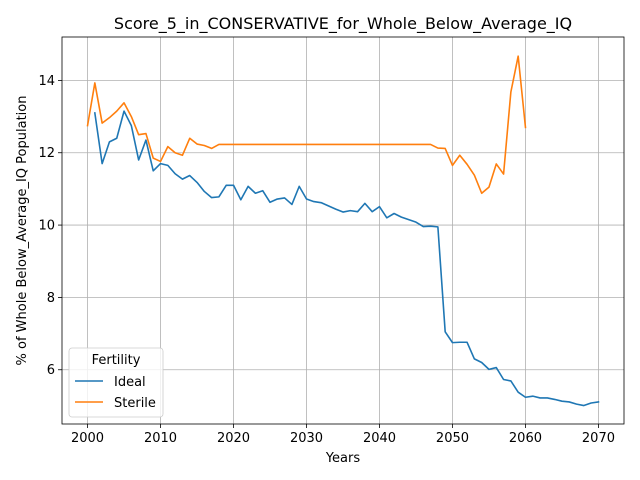  What do you see at coordinates (22, 231) in the screenshot?
I see `y-axis-label: % of Whole Below_Average_IQ Population` at bounding box center [22, 231].